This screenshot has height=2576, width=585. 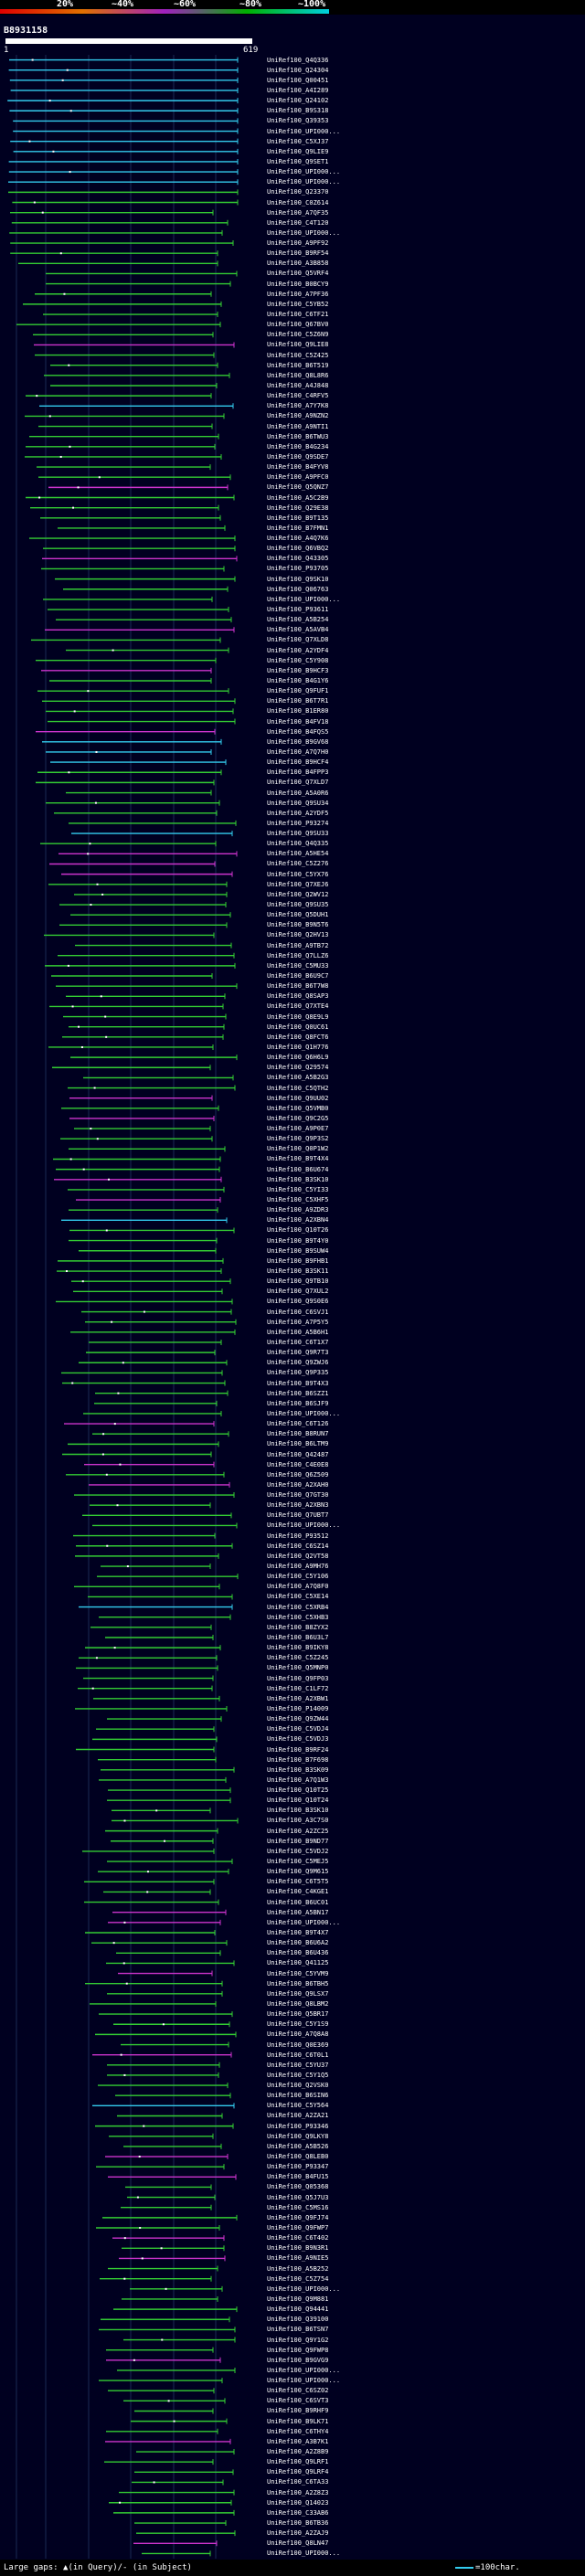 I want to click on hit-label: UniRef100_C5XRB4, so click(x=298, y=1607).